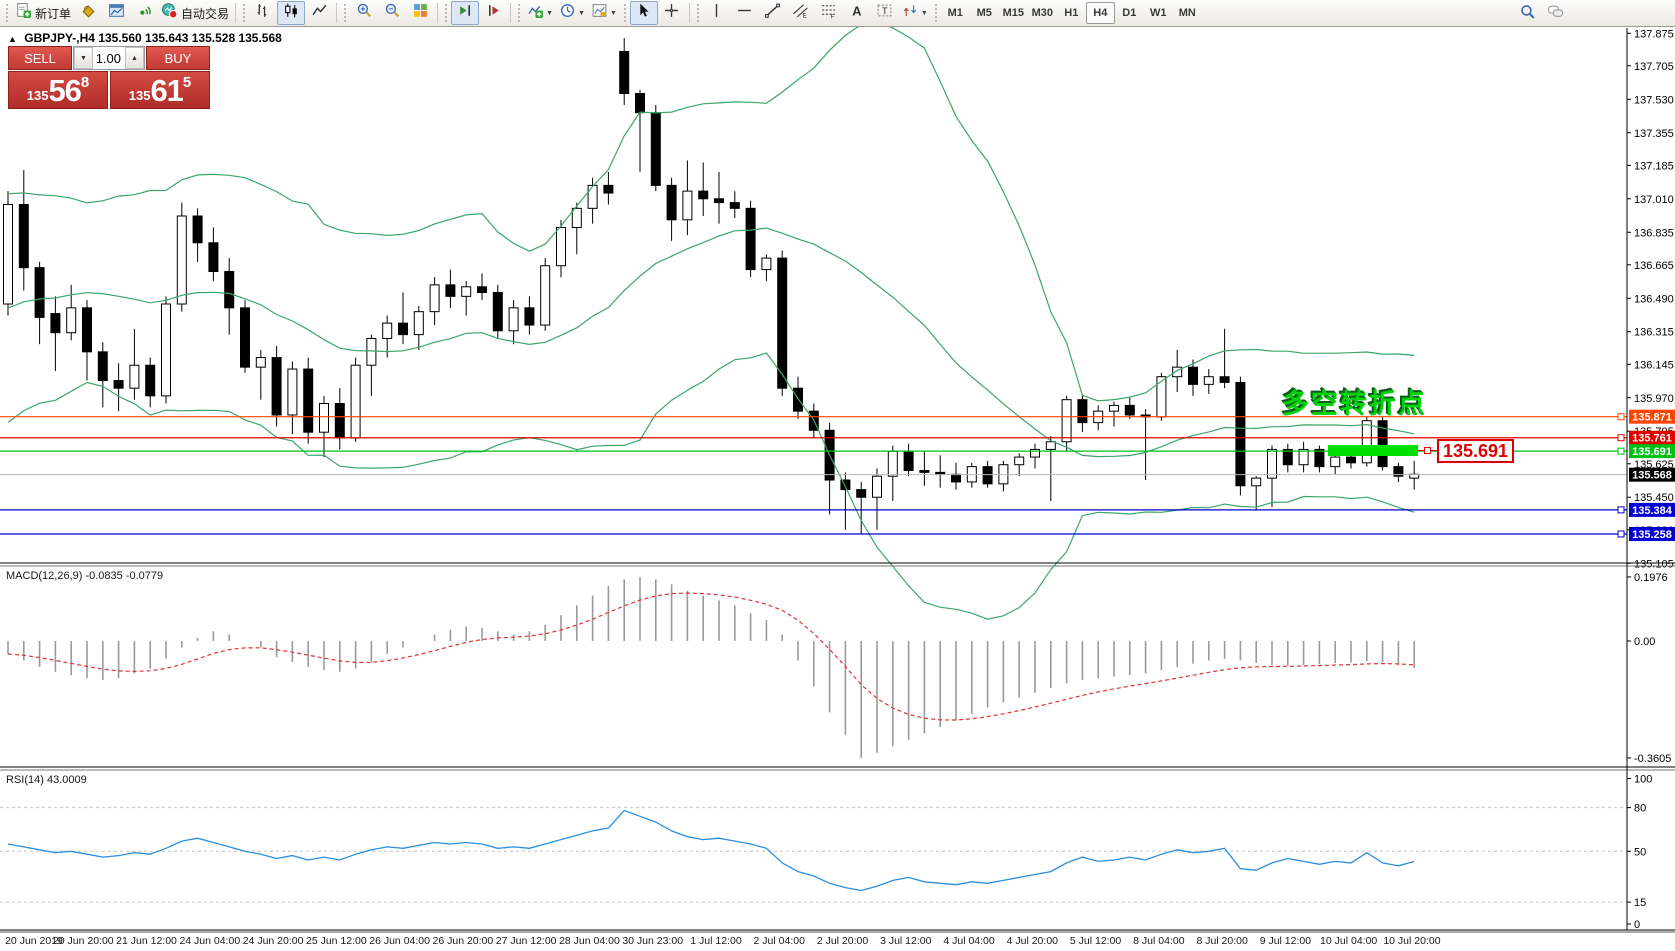 The height and width of the screenshot is (951, 1675). Describe the element at coordinates (672, 13) in the screenshot. I see `crosshair-button` at that location.